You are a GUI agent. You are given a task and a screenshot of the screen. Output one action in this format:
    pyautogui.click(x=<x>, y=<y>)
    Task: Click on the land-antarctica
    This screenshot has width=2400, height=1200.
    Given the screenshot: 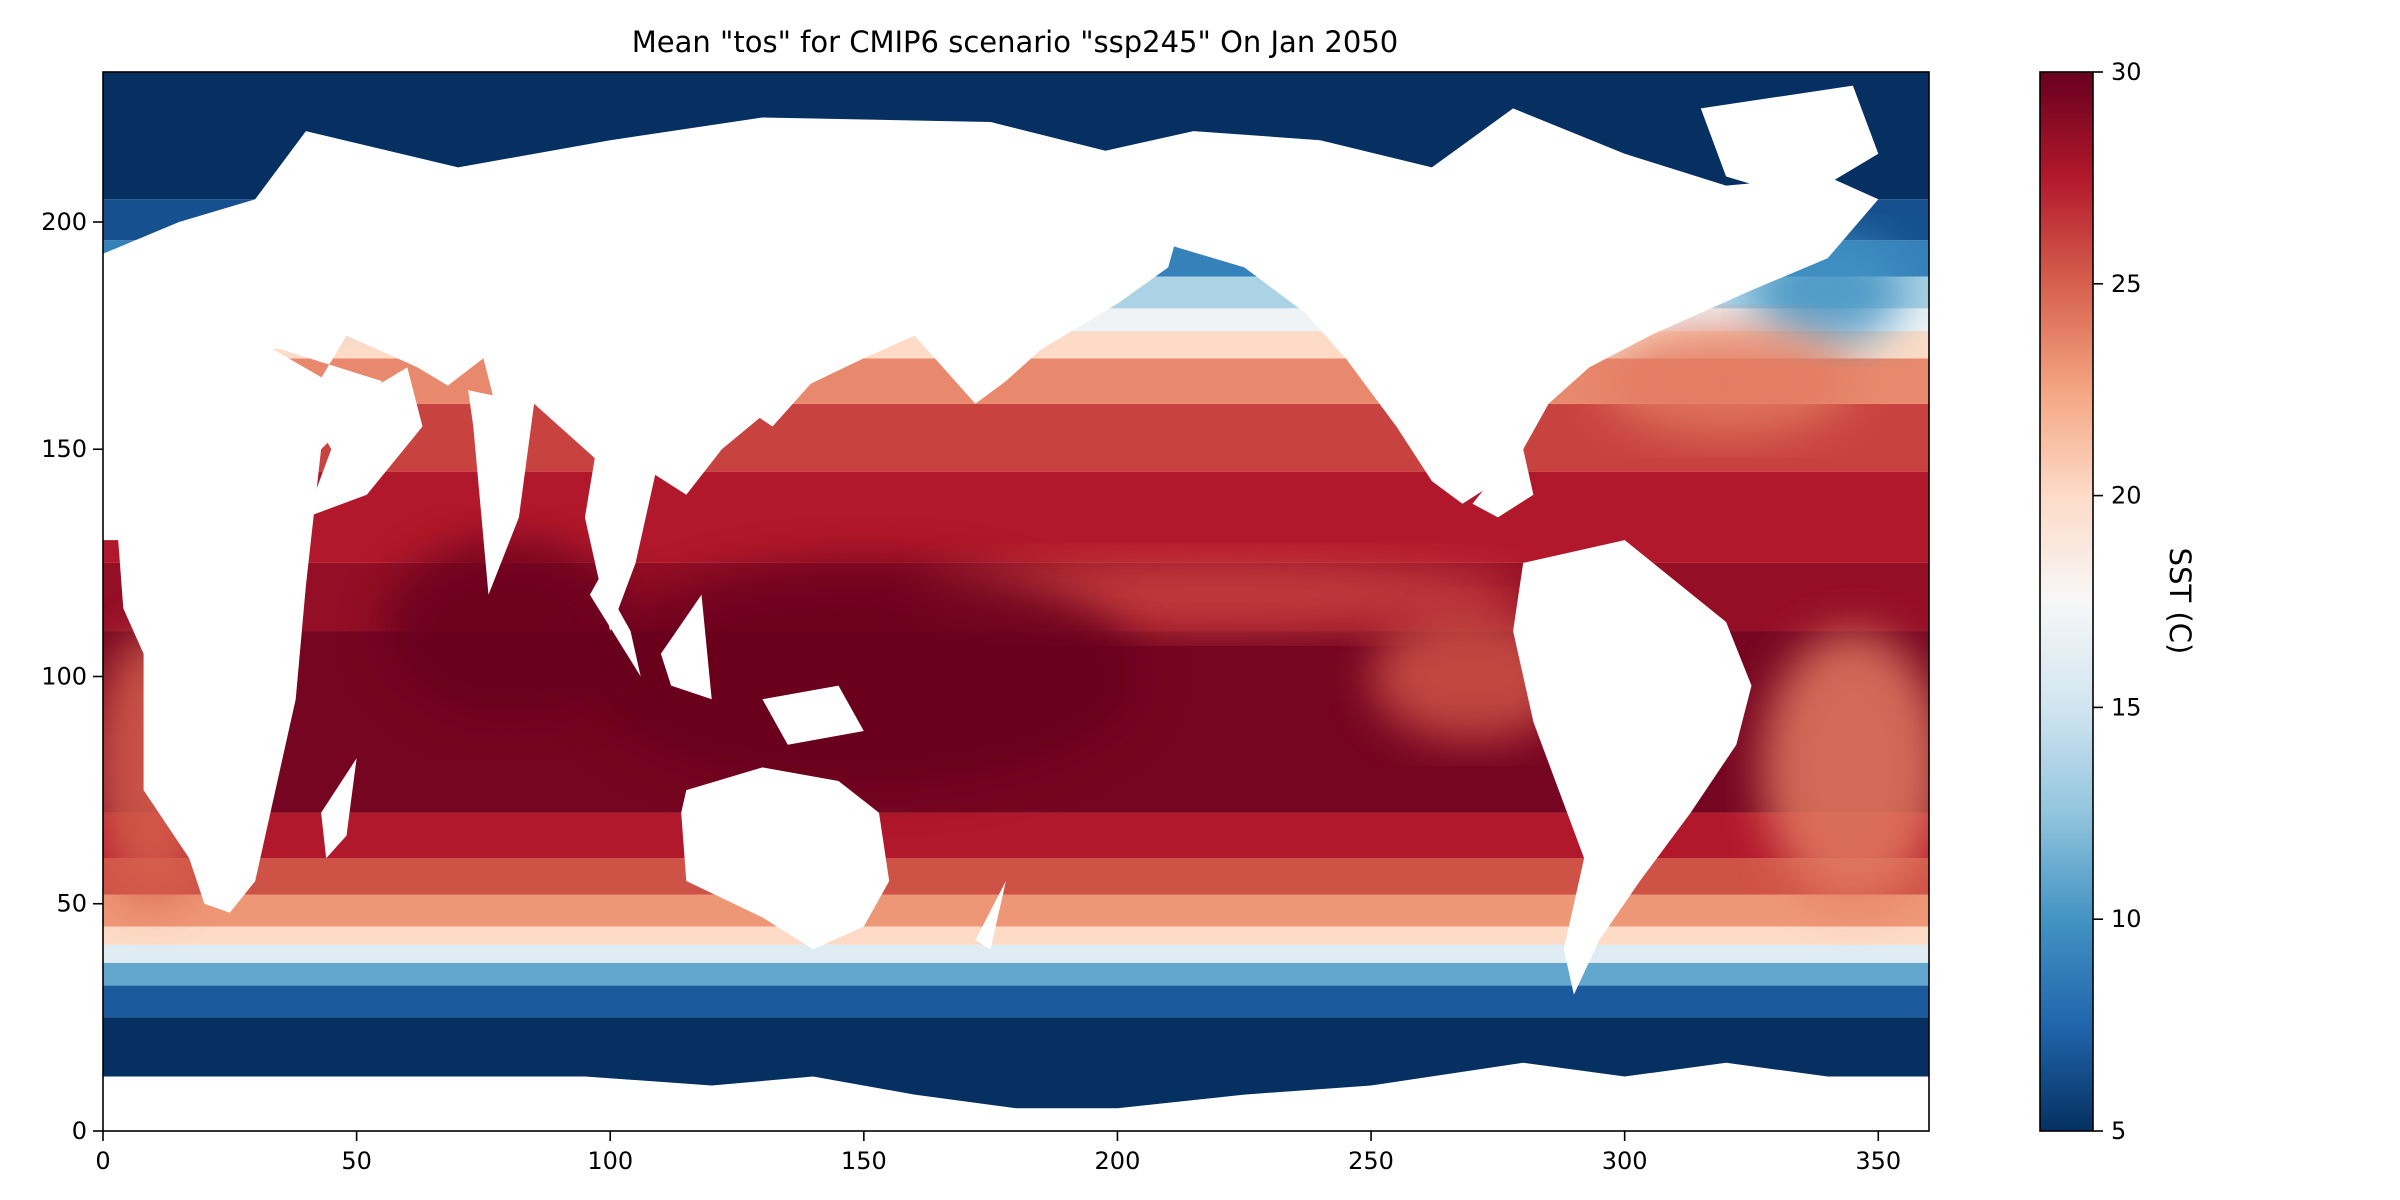 What is the action you would take?
    pyautogui.click(x=1016, y=1096)
    